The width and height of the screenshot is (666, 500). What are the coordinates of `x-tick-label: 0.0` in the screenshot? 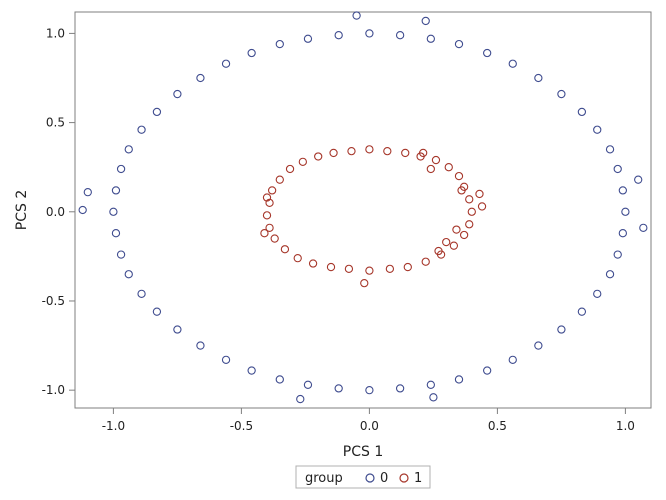 It's located at (369, 426).